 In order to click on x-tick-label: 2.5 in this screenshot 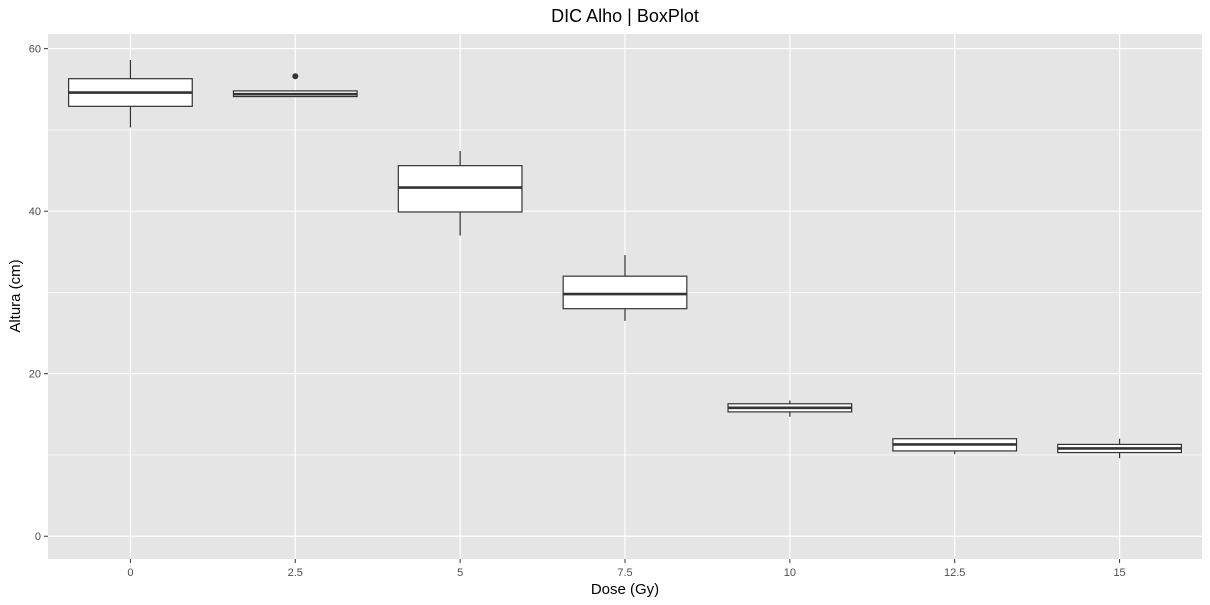, I will do `click(295, 573)`.